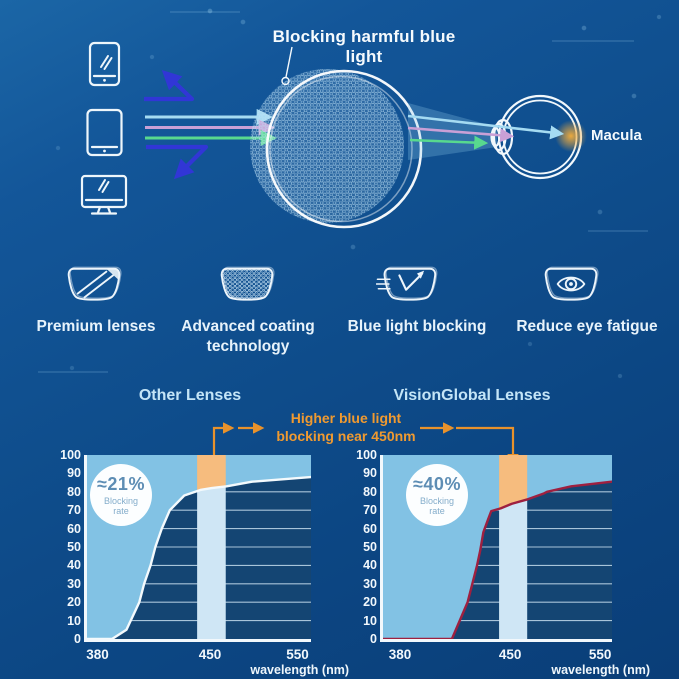 This screenshot has height=679, width=679. I want to click on macula-label: Macula, so click(616, 135).